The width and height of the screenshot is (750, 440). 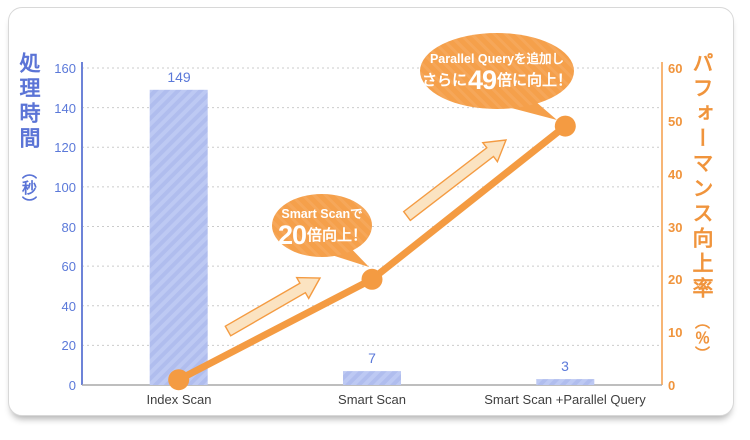 What do you see at coordinates (672, 385) in the screenshot?
I see `right-axis-tick-label: 0` at bounding box center [672, 385].